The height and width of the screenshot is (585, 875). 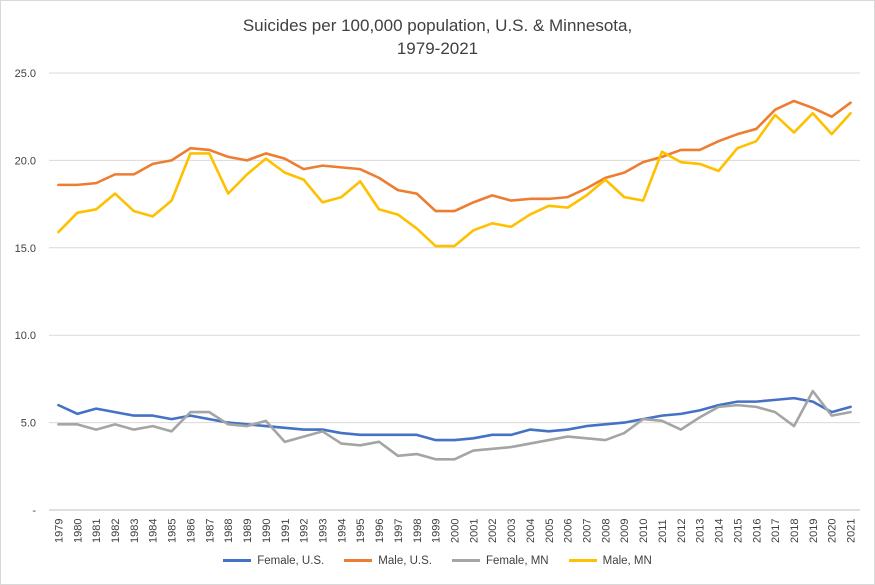 I want to click on legend-label: Male, MN, so click(x=627, y=560).